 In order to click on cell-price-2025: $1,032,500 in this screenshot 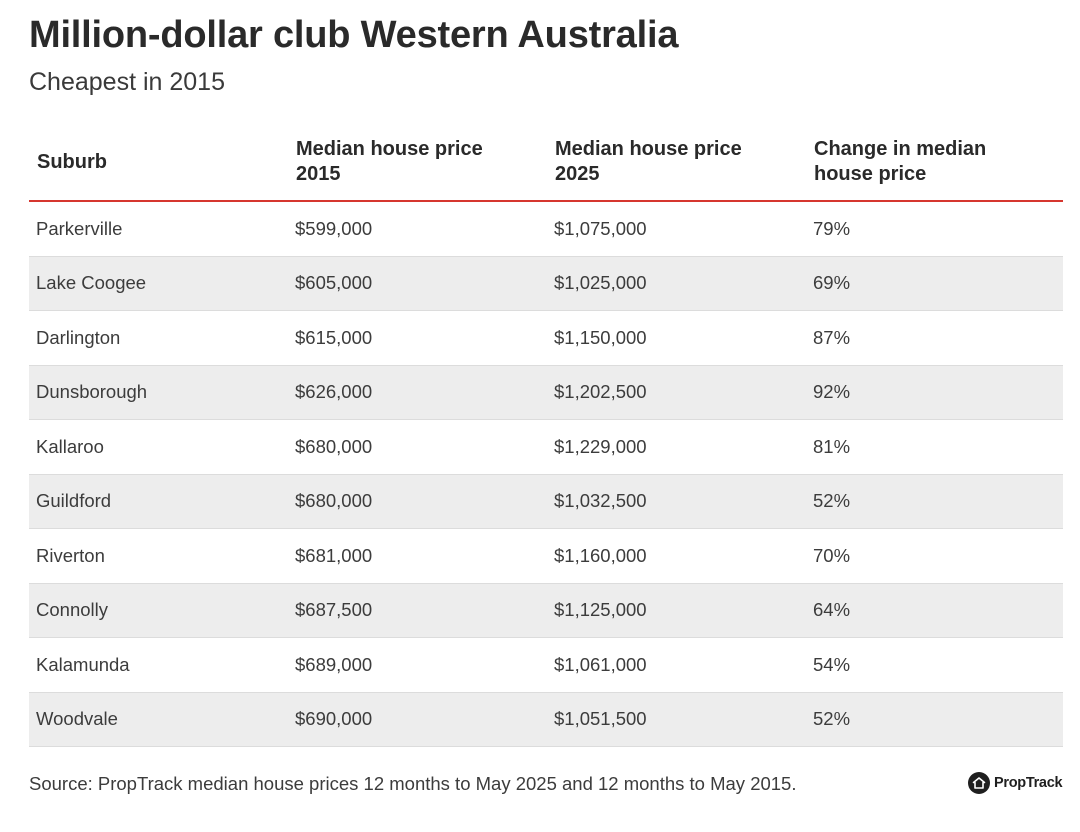, I will do `click(676, 501)`.